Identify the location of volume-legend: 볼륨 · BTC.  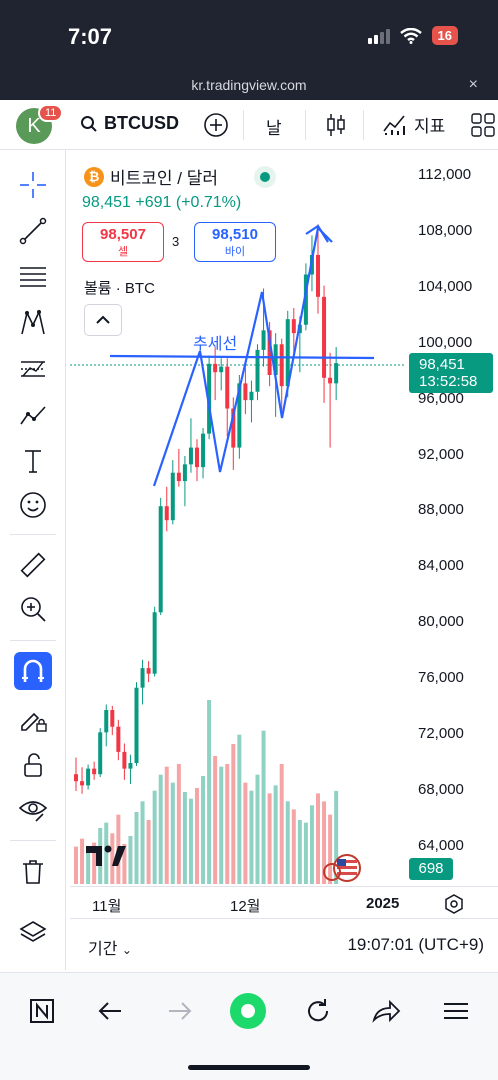
(119, 288).